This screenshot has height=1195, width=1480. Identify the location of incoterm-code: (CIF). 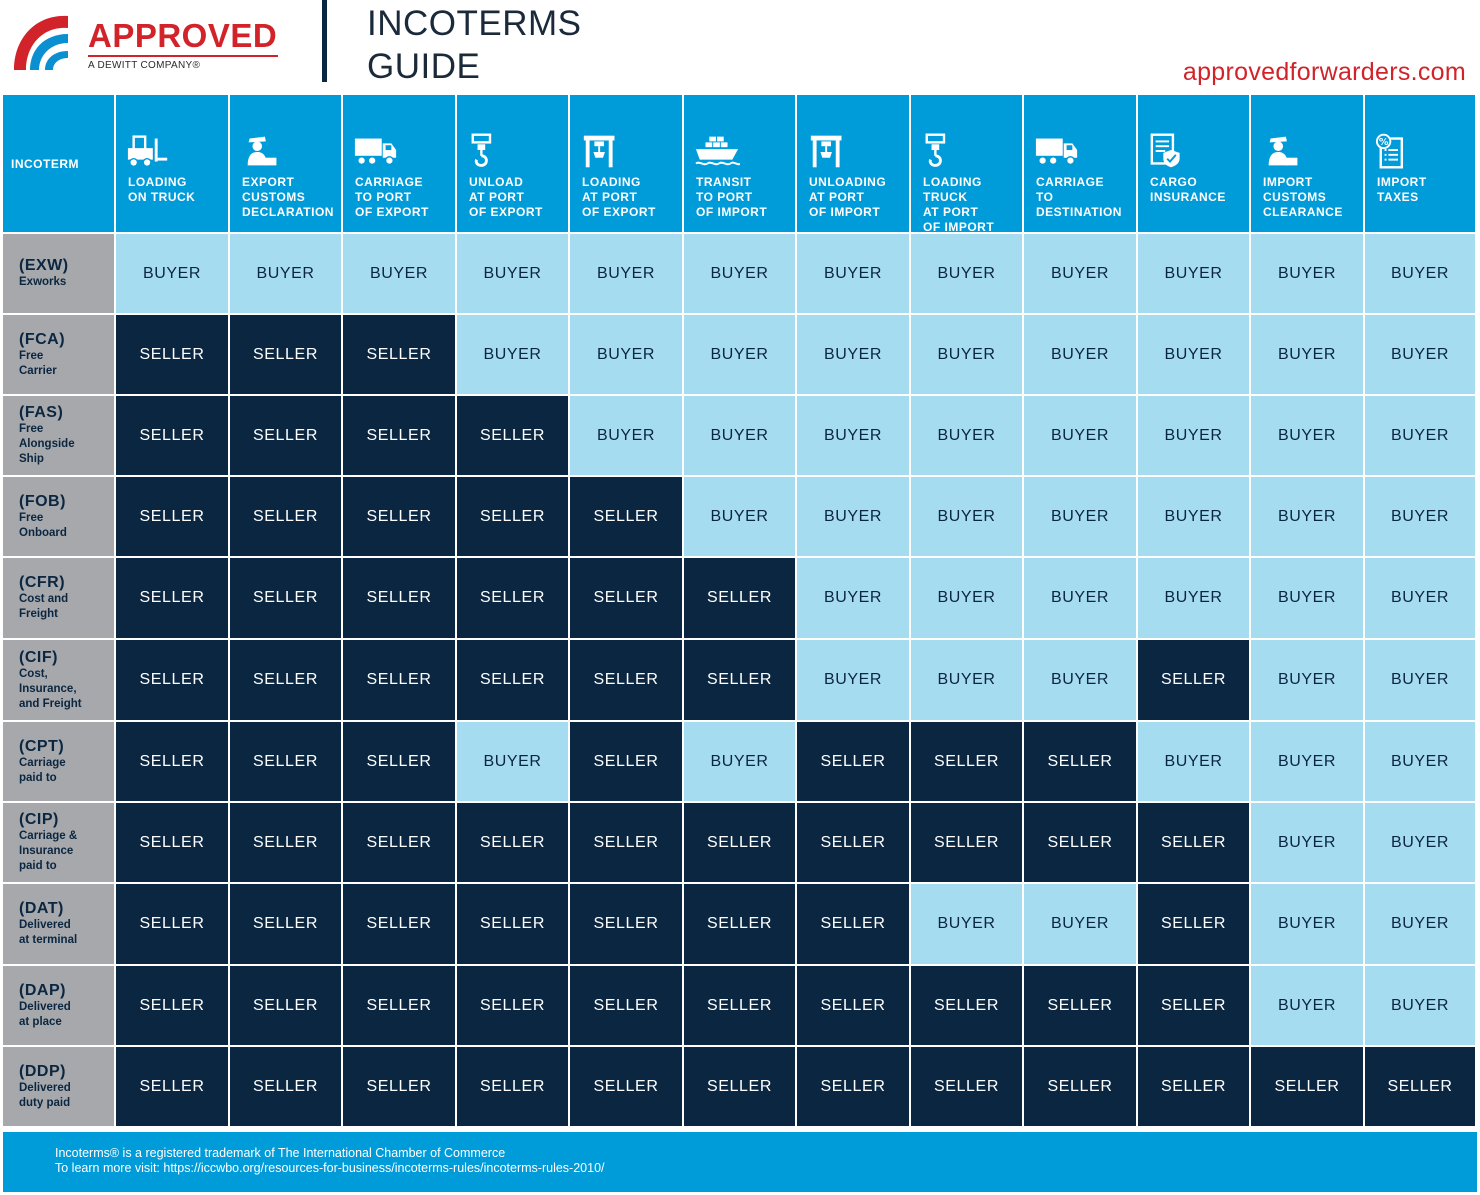
(38, 657).